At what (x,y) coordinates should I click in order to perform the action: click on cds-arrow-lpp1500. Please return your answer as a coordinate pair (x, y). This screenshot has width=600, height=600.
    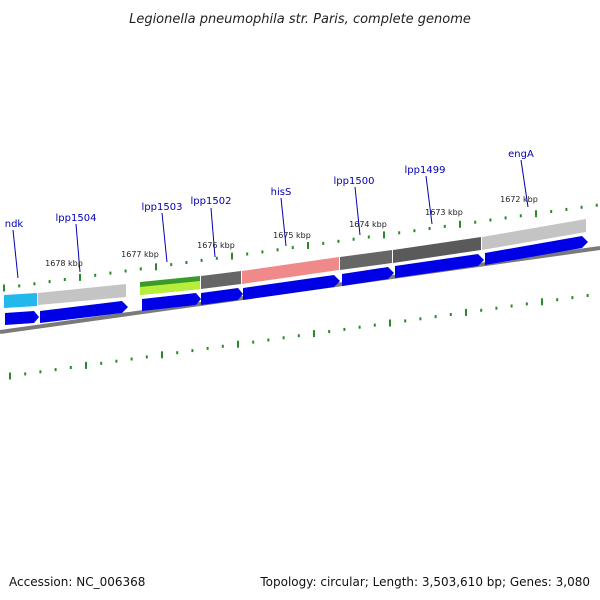
    Looking at the image, I should click on (368, 276).